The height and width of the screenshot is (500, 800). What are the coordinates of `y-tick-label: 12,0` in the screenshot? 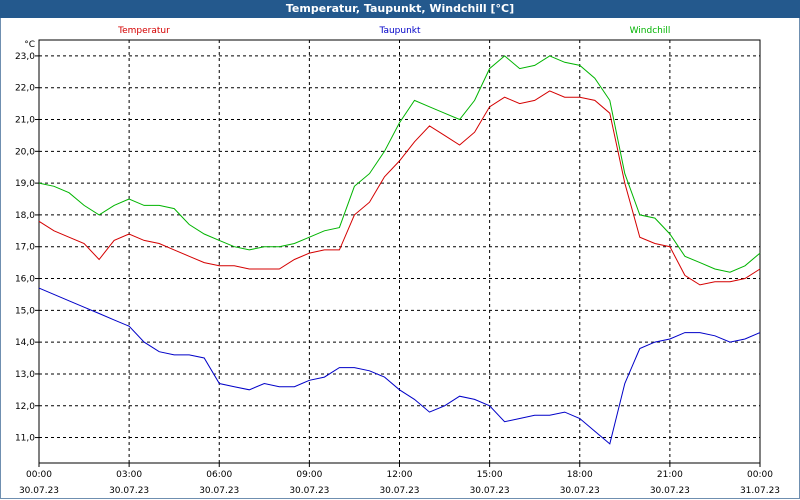 It's located at (25, 407).